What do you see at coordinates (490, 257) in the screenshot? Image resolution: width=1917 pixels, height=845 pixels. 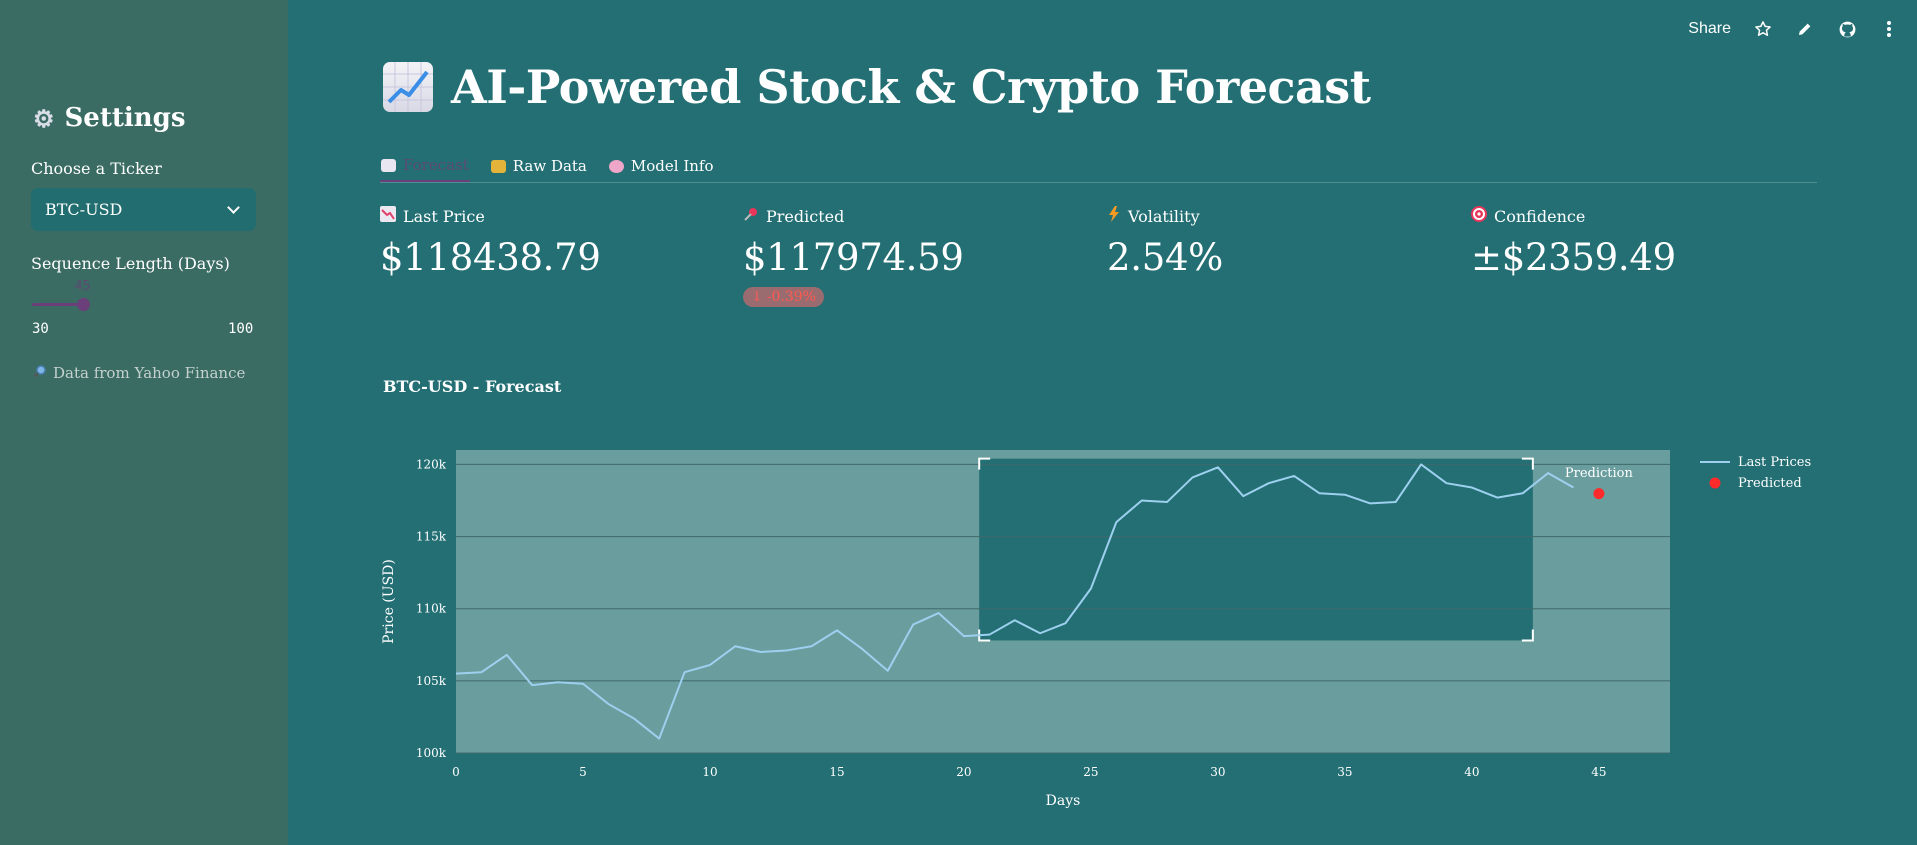 I see `metric-value: $118438.79` at bounding box center [490, 257].